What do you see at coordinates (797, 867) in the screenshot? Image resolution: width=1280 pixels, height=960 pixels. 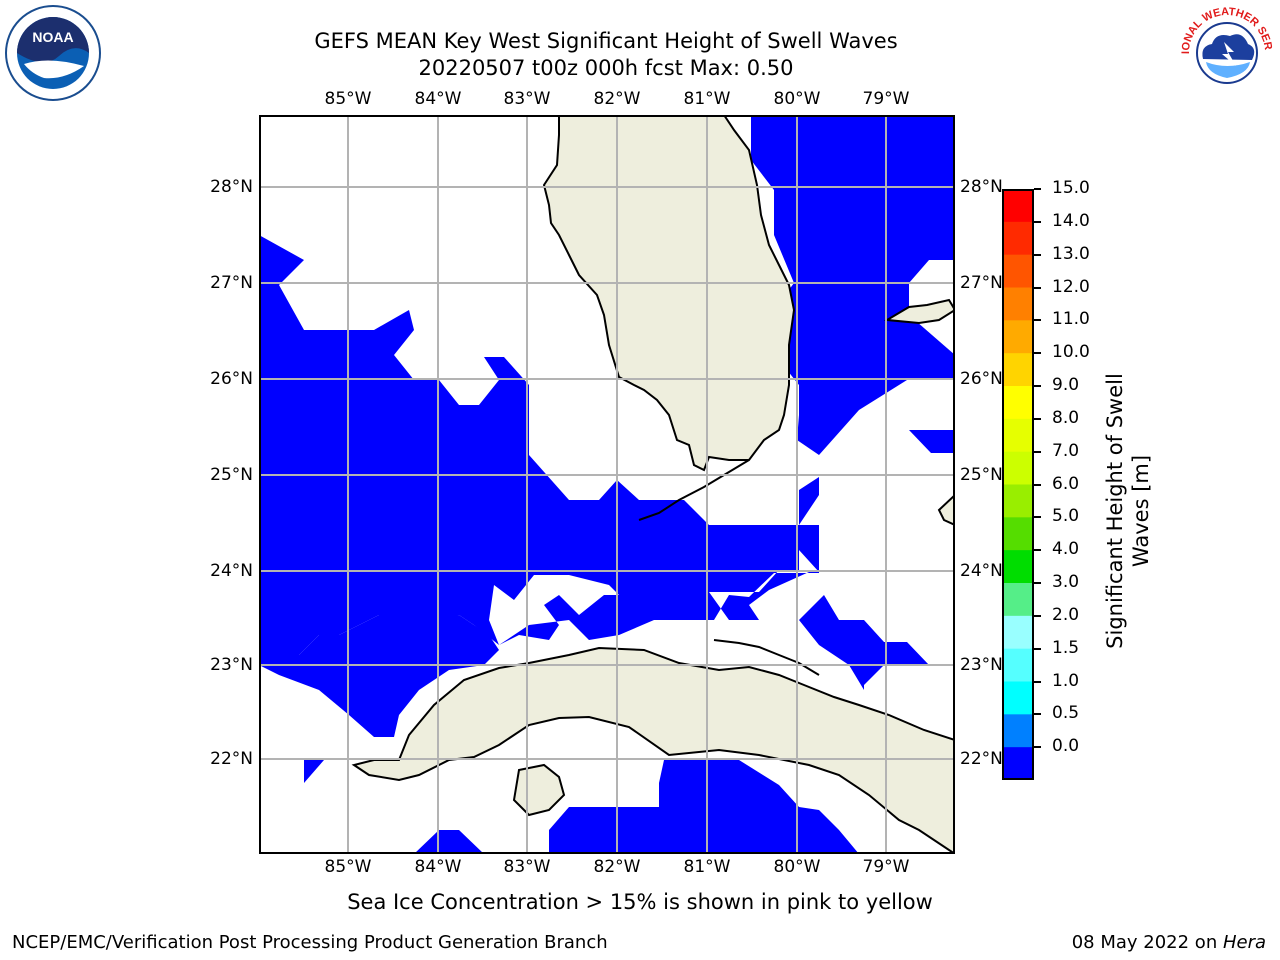 I see `lon-label-bottom-80w: 80°W` at bounding box center [797, 867].